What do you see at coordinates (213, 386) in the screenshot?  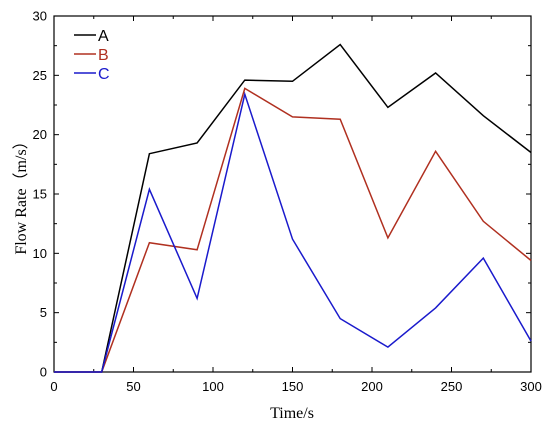 I see `x-tick-label: 100` at bounding box center [213, 386].